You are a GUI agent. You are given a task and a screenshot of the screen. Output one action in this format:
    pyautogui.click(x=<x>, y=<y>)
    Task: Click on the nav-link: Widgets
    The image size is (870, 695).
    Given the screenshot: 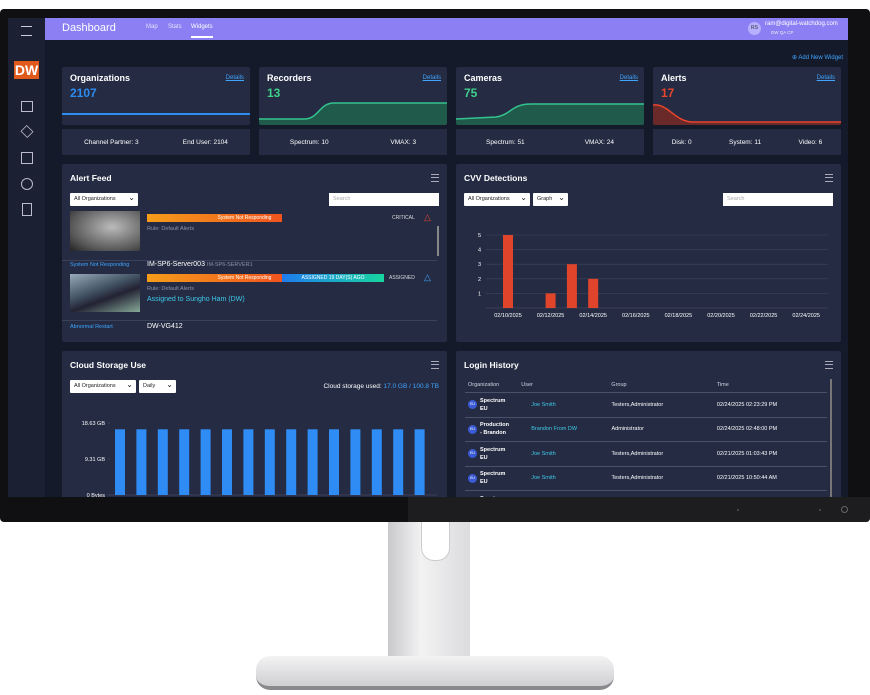 What is the action you would take?
    pyautogui.click(x=202, y=31)
    